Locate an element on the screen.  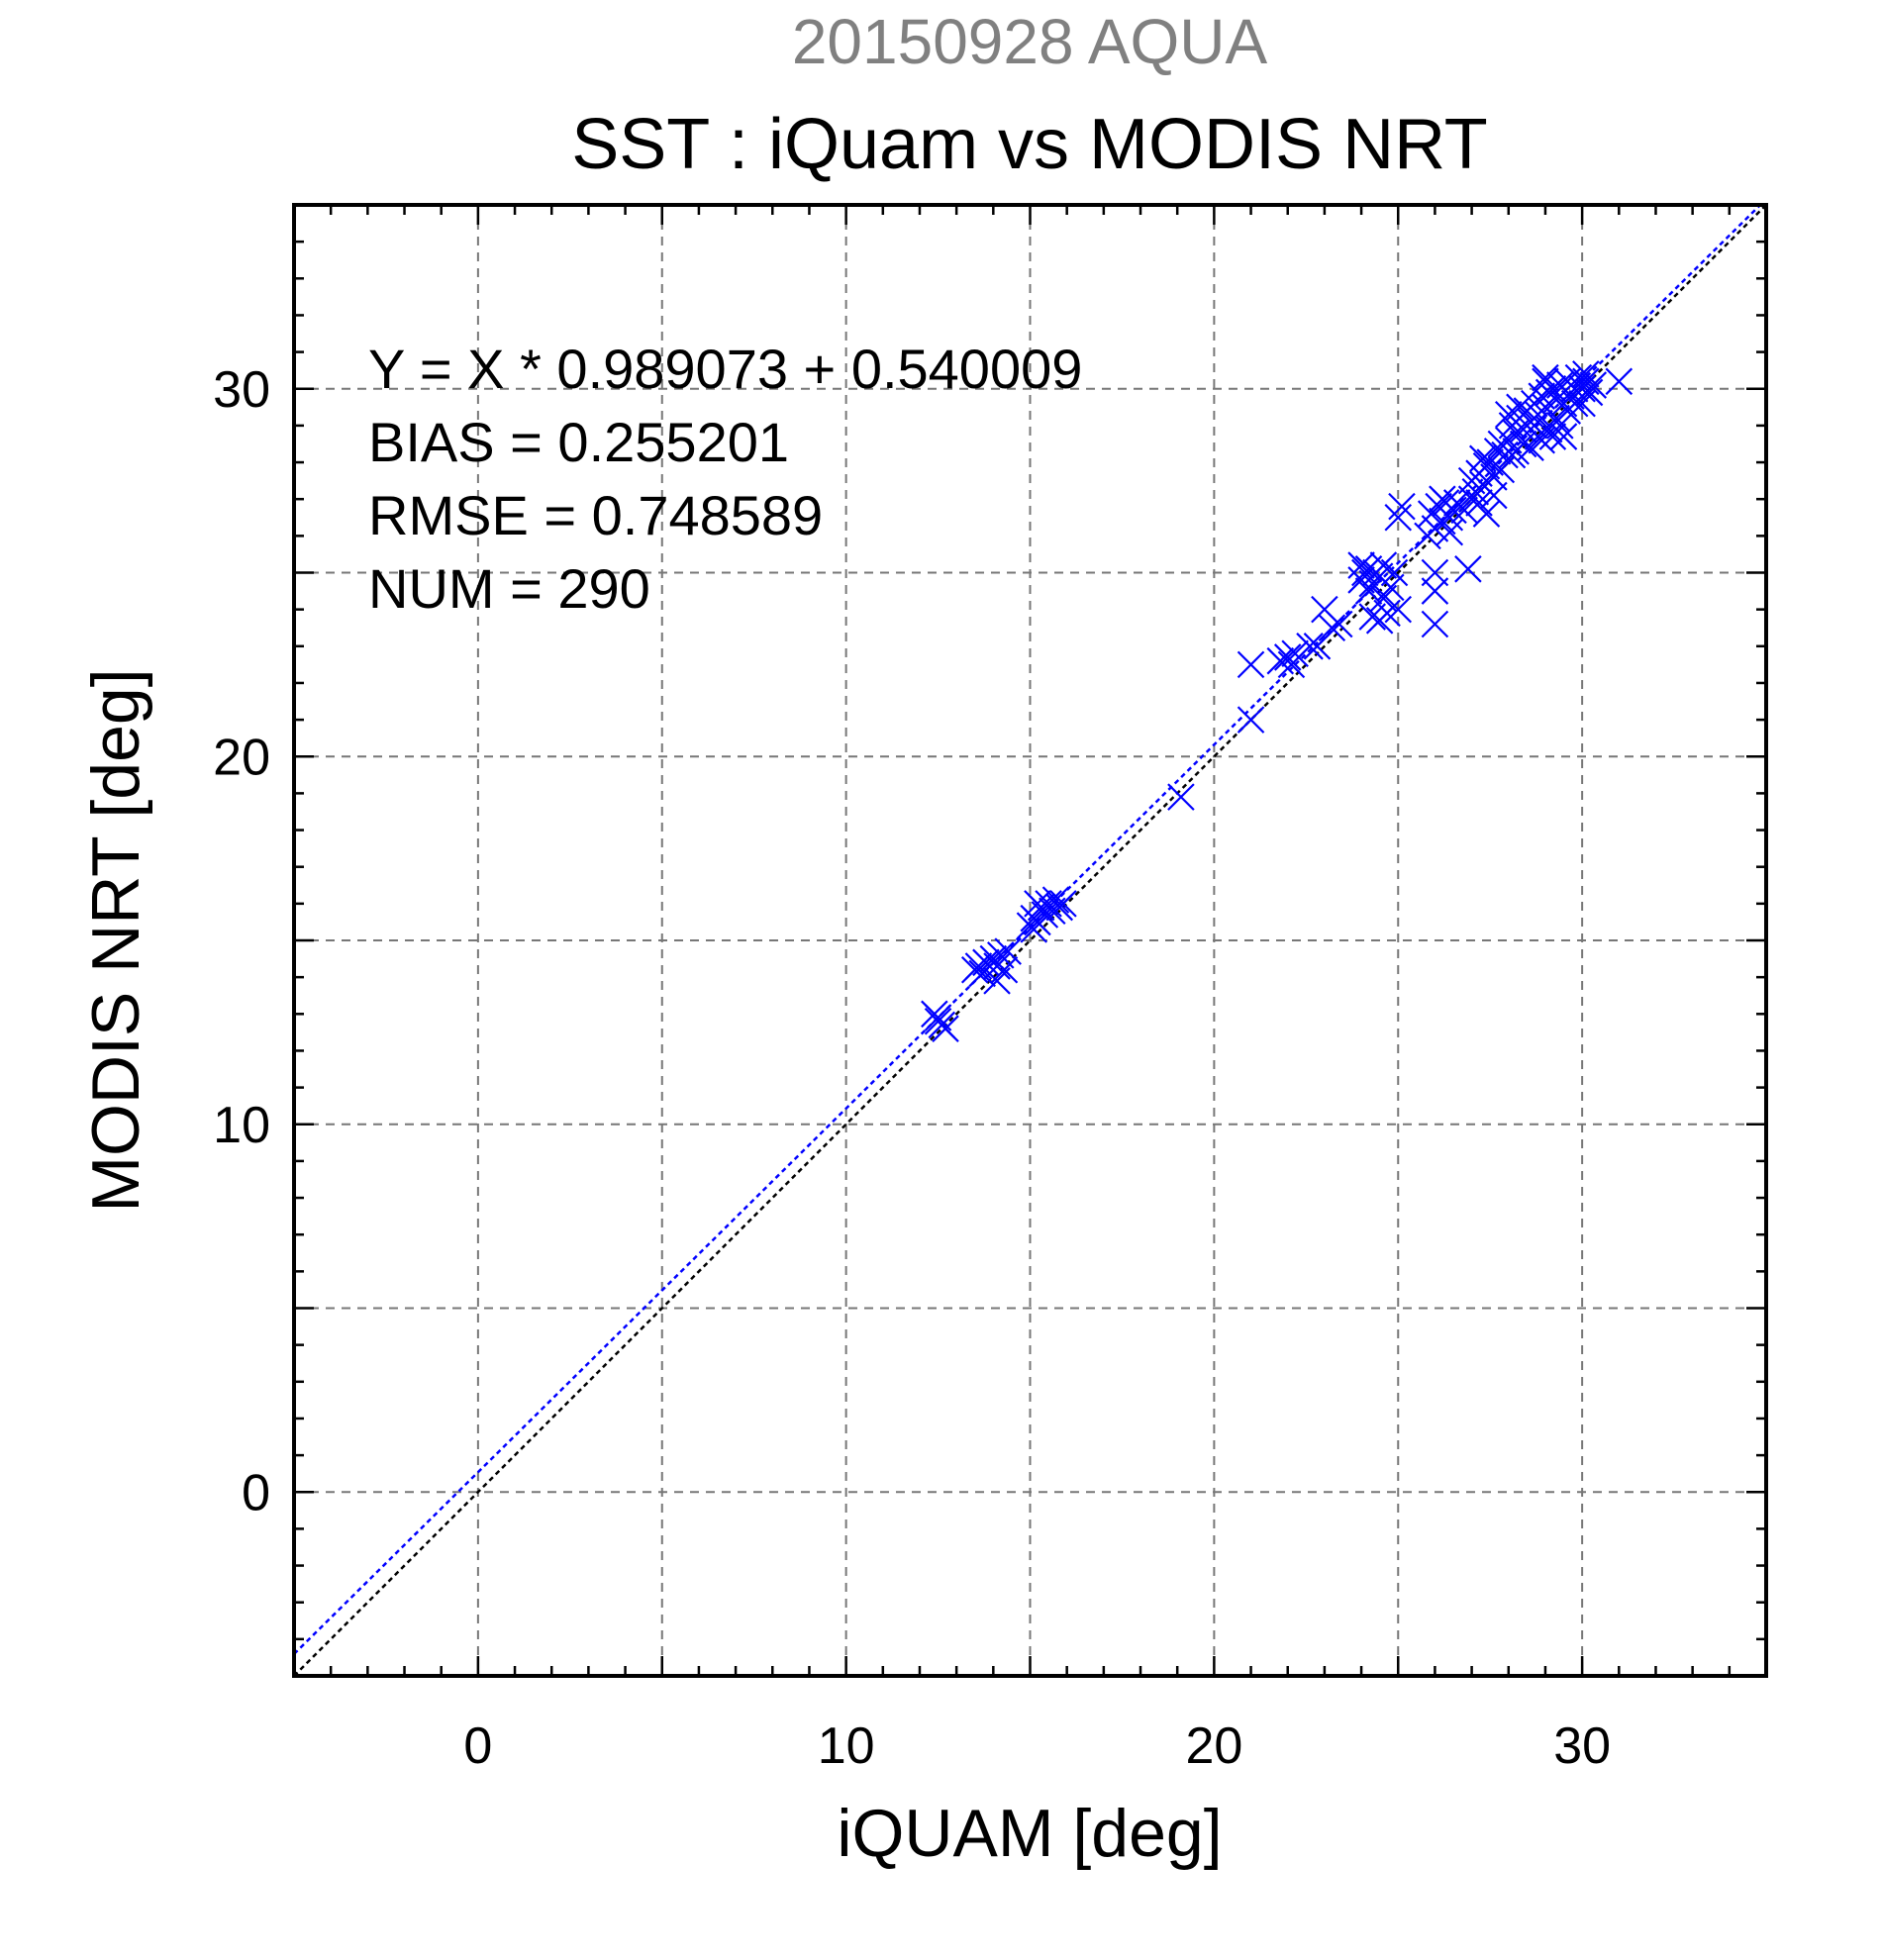
y-axis-label: MODIS NRT [deg] is located at coordinates (115, 940).